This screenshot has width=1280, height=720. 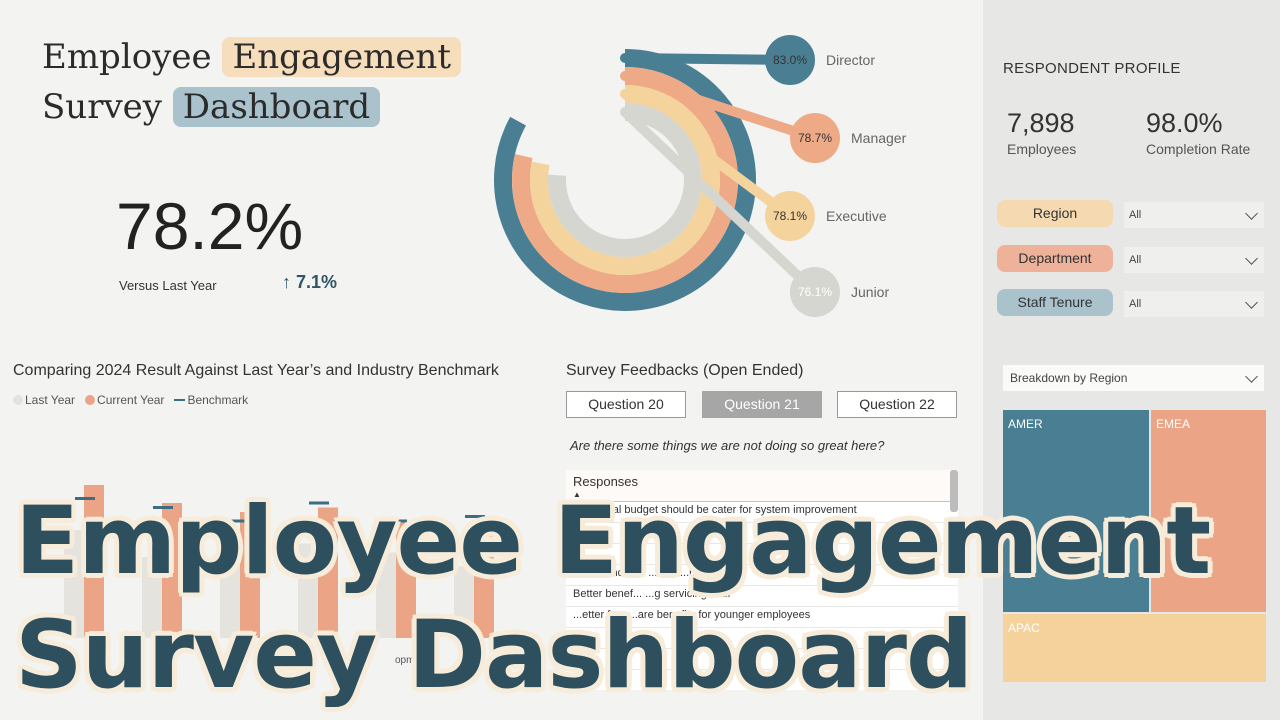 What do you see at coordinates (102, 107) in the screenshot?
I see `title-word-survey: Survey` at bounding box center [102, 107].